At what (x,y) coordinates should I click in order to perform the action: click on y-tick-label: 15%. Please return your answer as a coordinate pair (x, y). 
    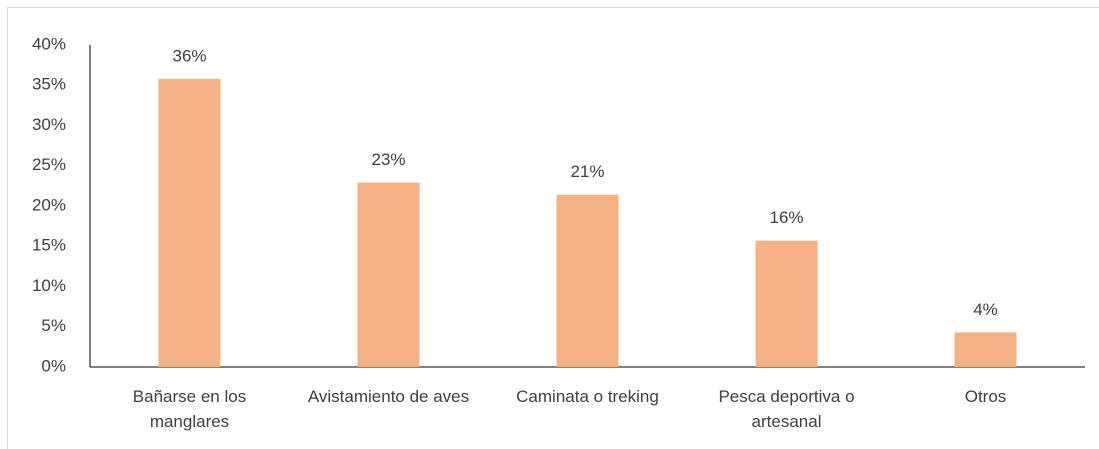
    Looking at the image, I should click on (49, 245).